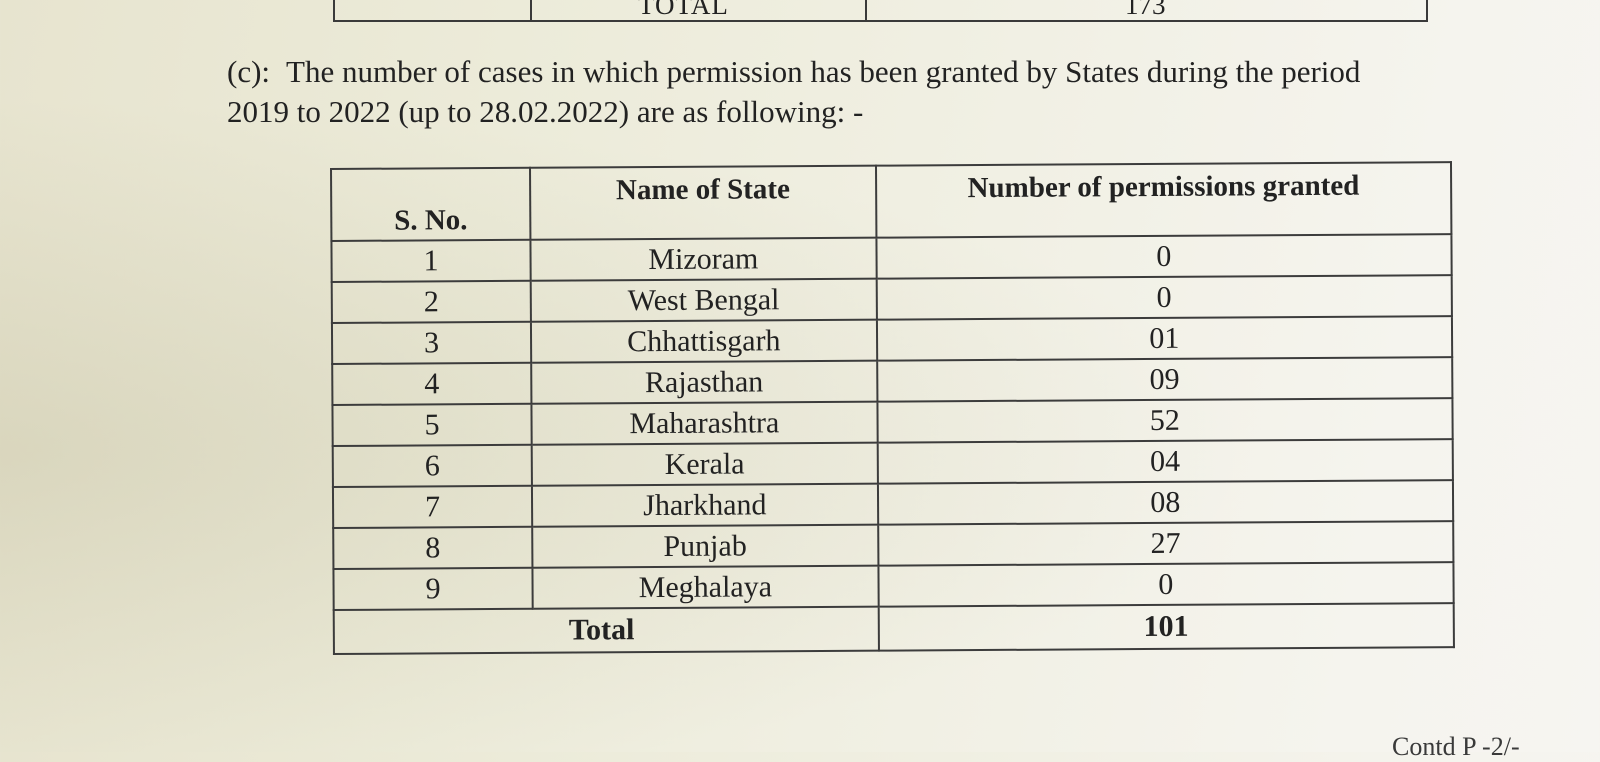 This screenshot has height=762, width=1600. I want to click on continued-note: Contd P -2/-, so click(1456, 746).